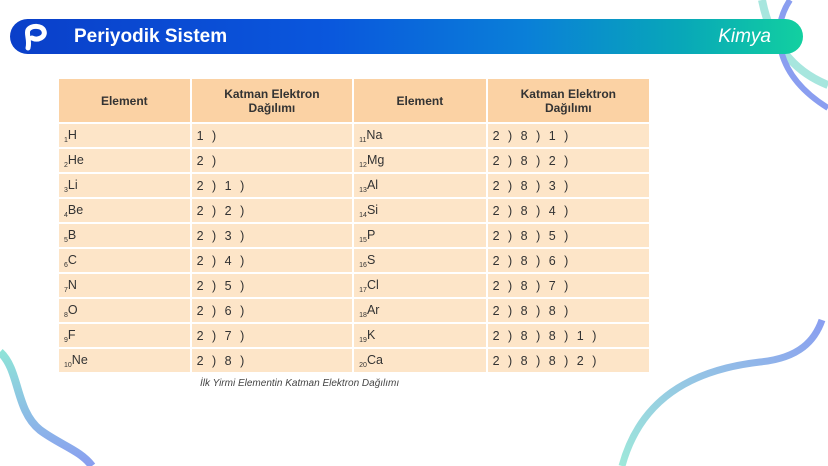 This screenshot has width=828, height=466. Describe the element at coordinates (272, 285) in the screenshot. I see `electron-configuration-cell: 2 ) 5 )` at that location.